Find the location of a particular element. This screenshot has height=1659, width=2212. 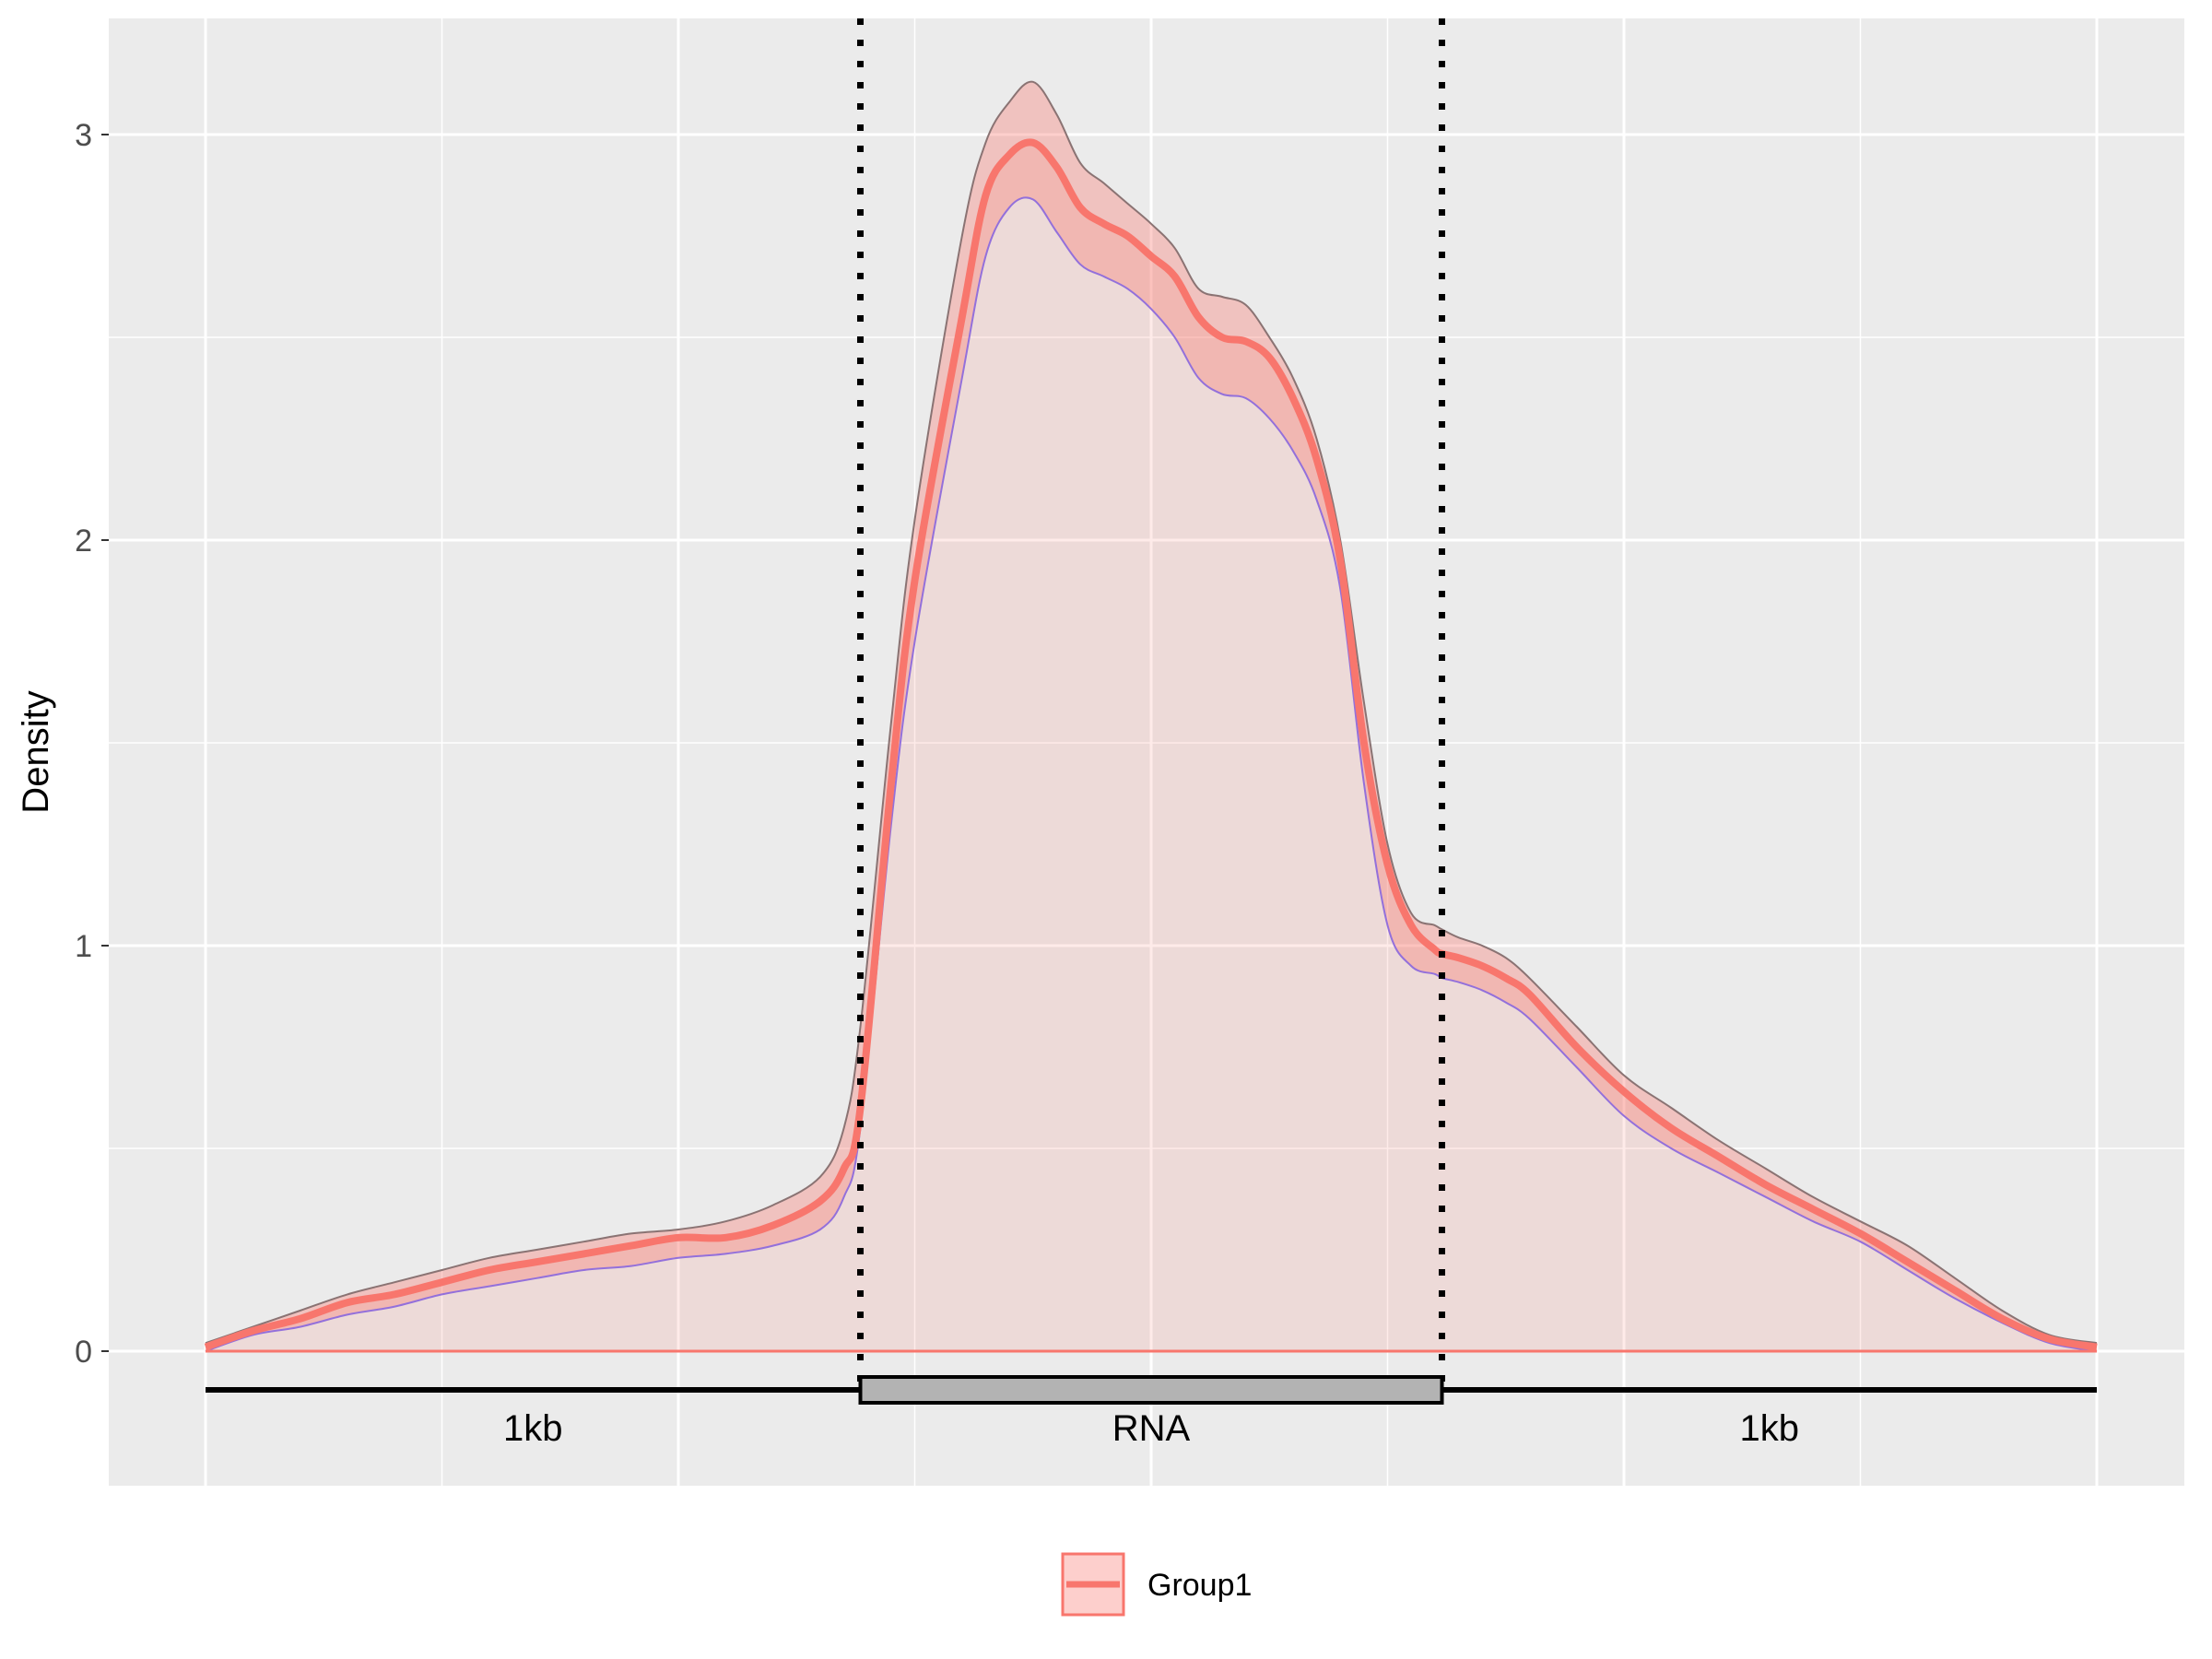

y-tick-label-3: 3 is located at coordinates (83, 135).